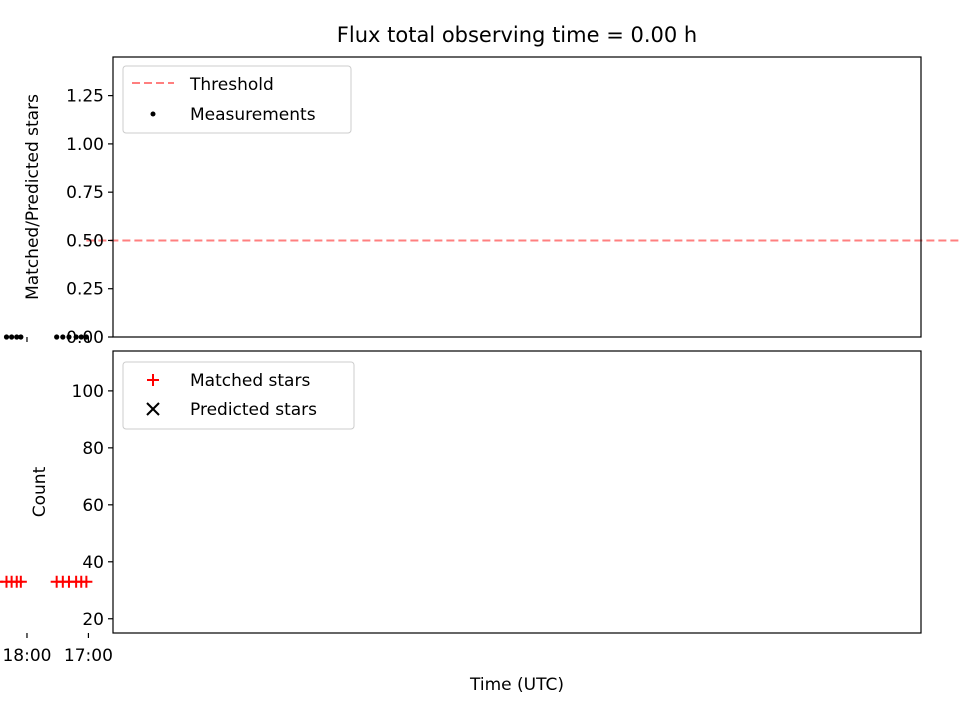 The height and width of the screenshot is (720, 960). I want to click on top-y-axis-label: Matched/Predicted stars, so click(33, 197).